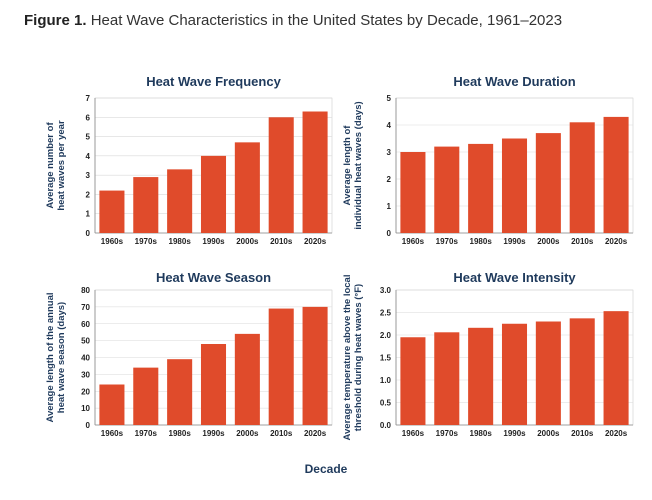 The width and height of the screenshot is (652, 500). Describe the element at coordinates (281, 366) in the screenshot. I see `chart-3-bar-2010s` at that location.